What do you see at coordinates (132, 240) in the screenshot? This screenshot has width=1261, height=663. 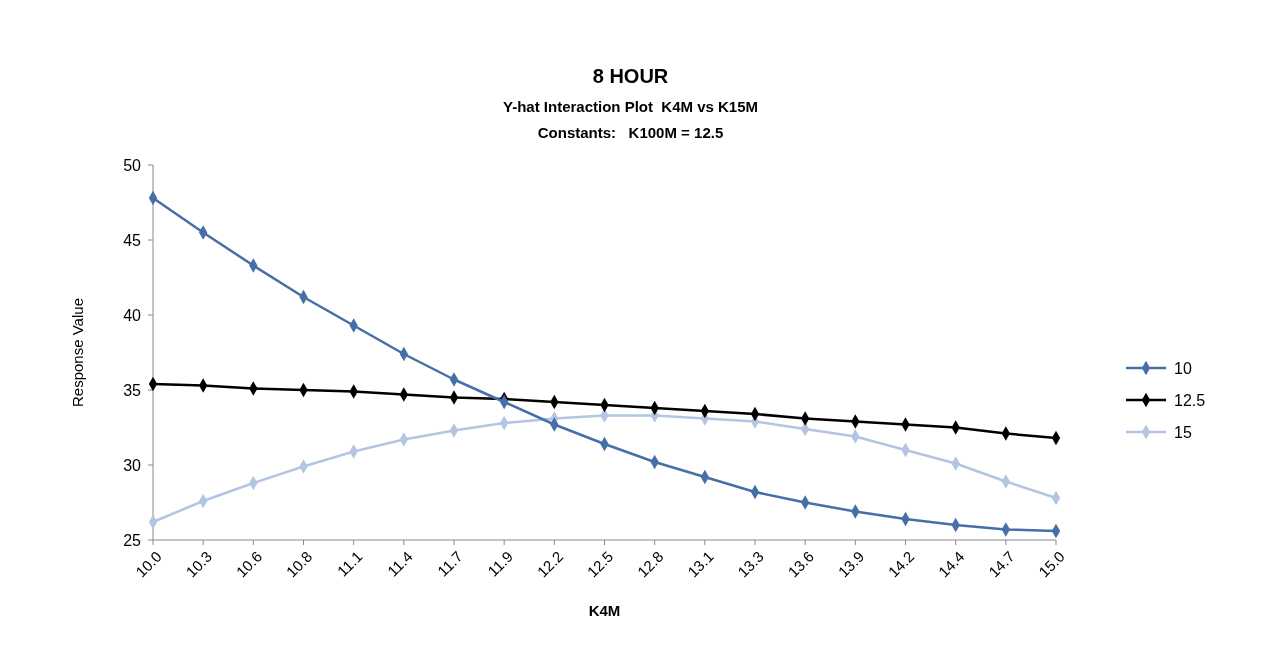 I see `y-tick-label: 45` at bounding box center [132, 240].